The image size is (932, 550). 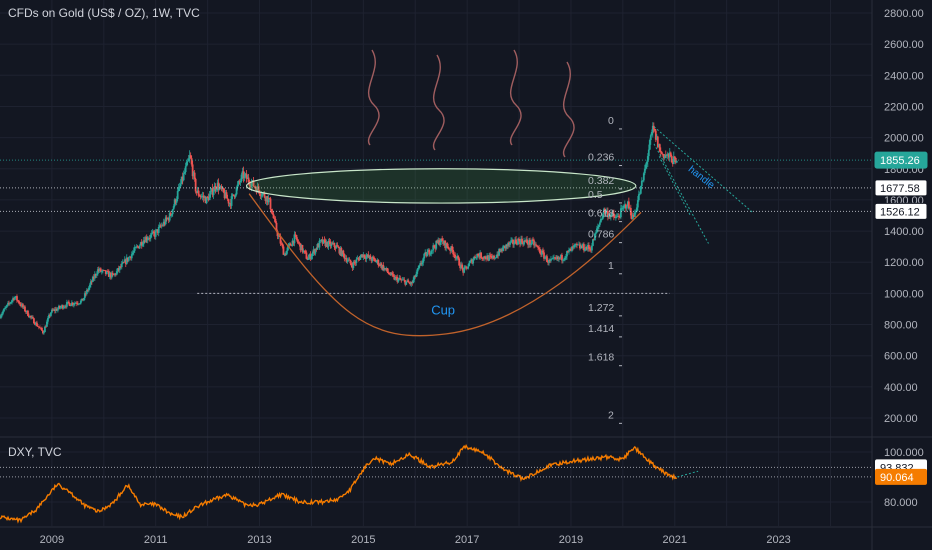 I want to click on price-badge-label: 1855.26, so click(x=900, y=161).